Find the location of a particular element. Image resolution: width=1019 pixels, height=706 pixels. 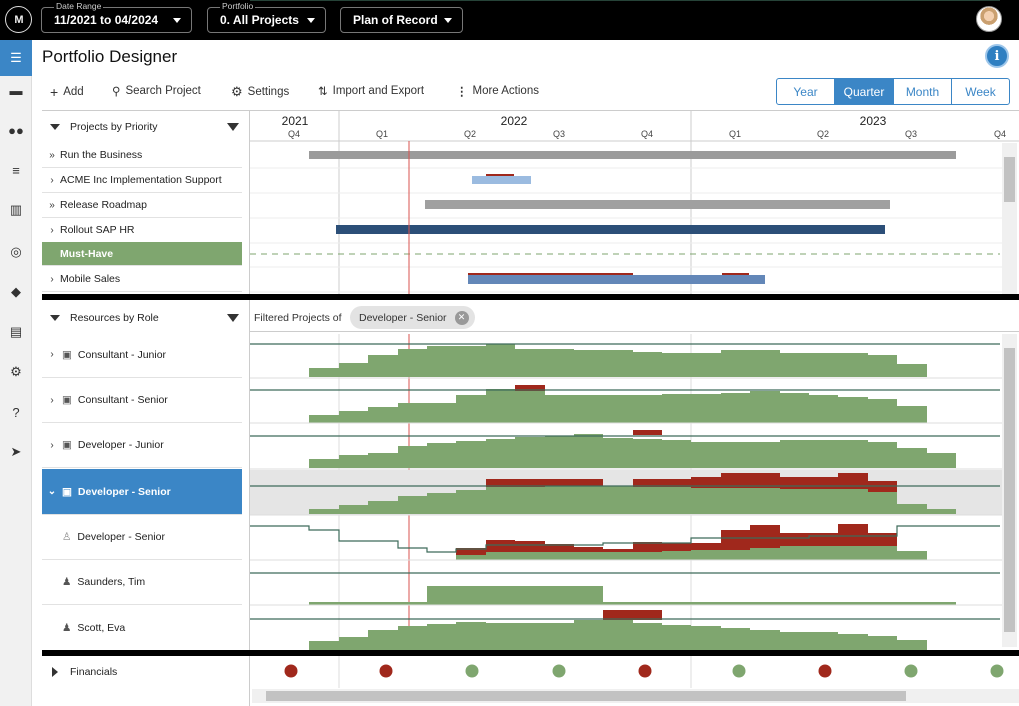

resources-header: Resources by Role is located at coordinates (145, 318).